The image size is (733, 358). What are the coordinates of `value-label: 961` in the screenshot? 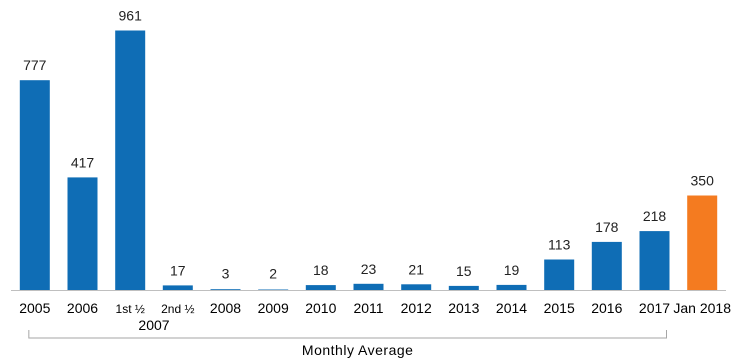 It's located at (131, 16).